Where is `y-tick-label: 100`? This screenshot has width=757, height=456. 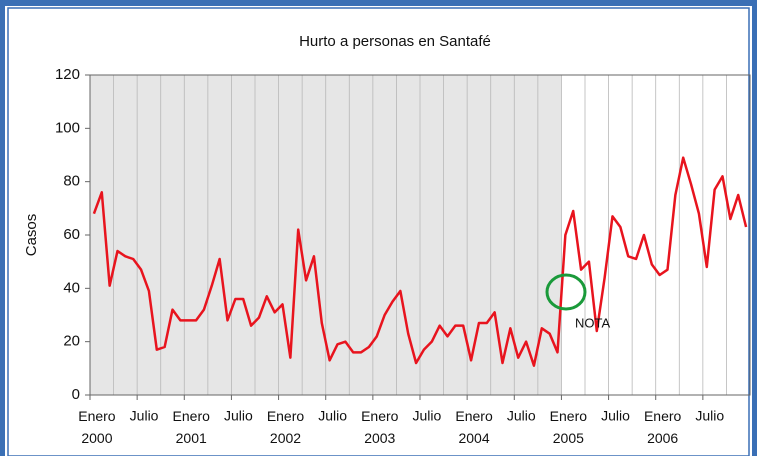
y-tick-label: 100 is located at coordinates (67, 127).